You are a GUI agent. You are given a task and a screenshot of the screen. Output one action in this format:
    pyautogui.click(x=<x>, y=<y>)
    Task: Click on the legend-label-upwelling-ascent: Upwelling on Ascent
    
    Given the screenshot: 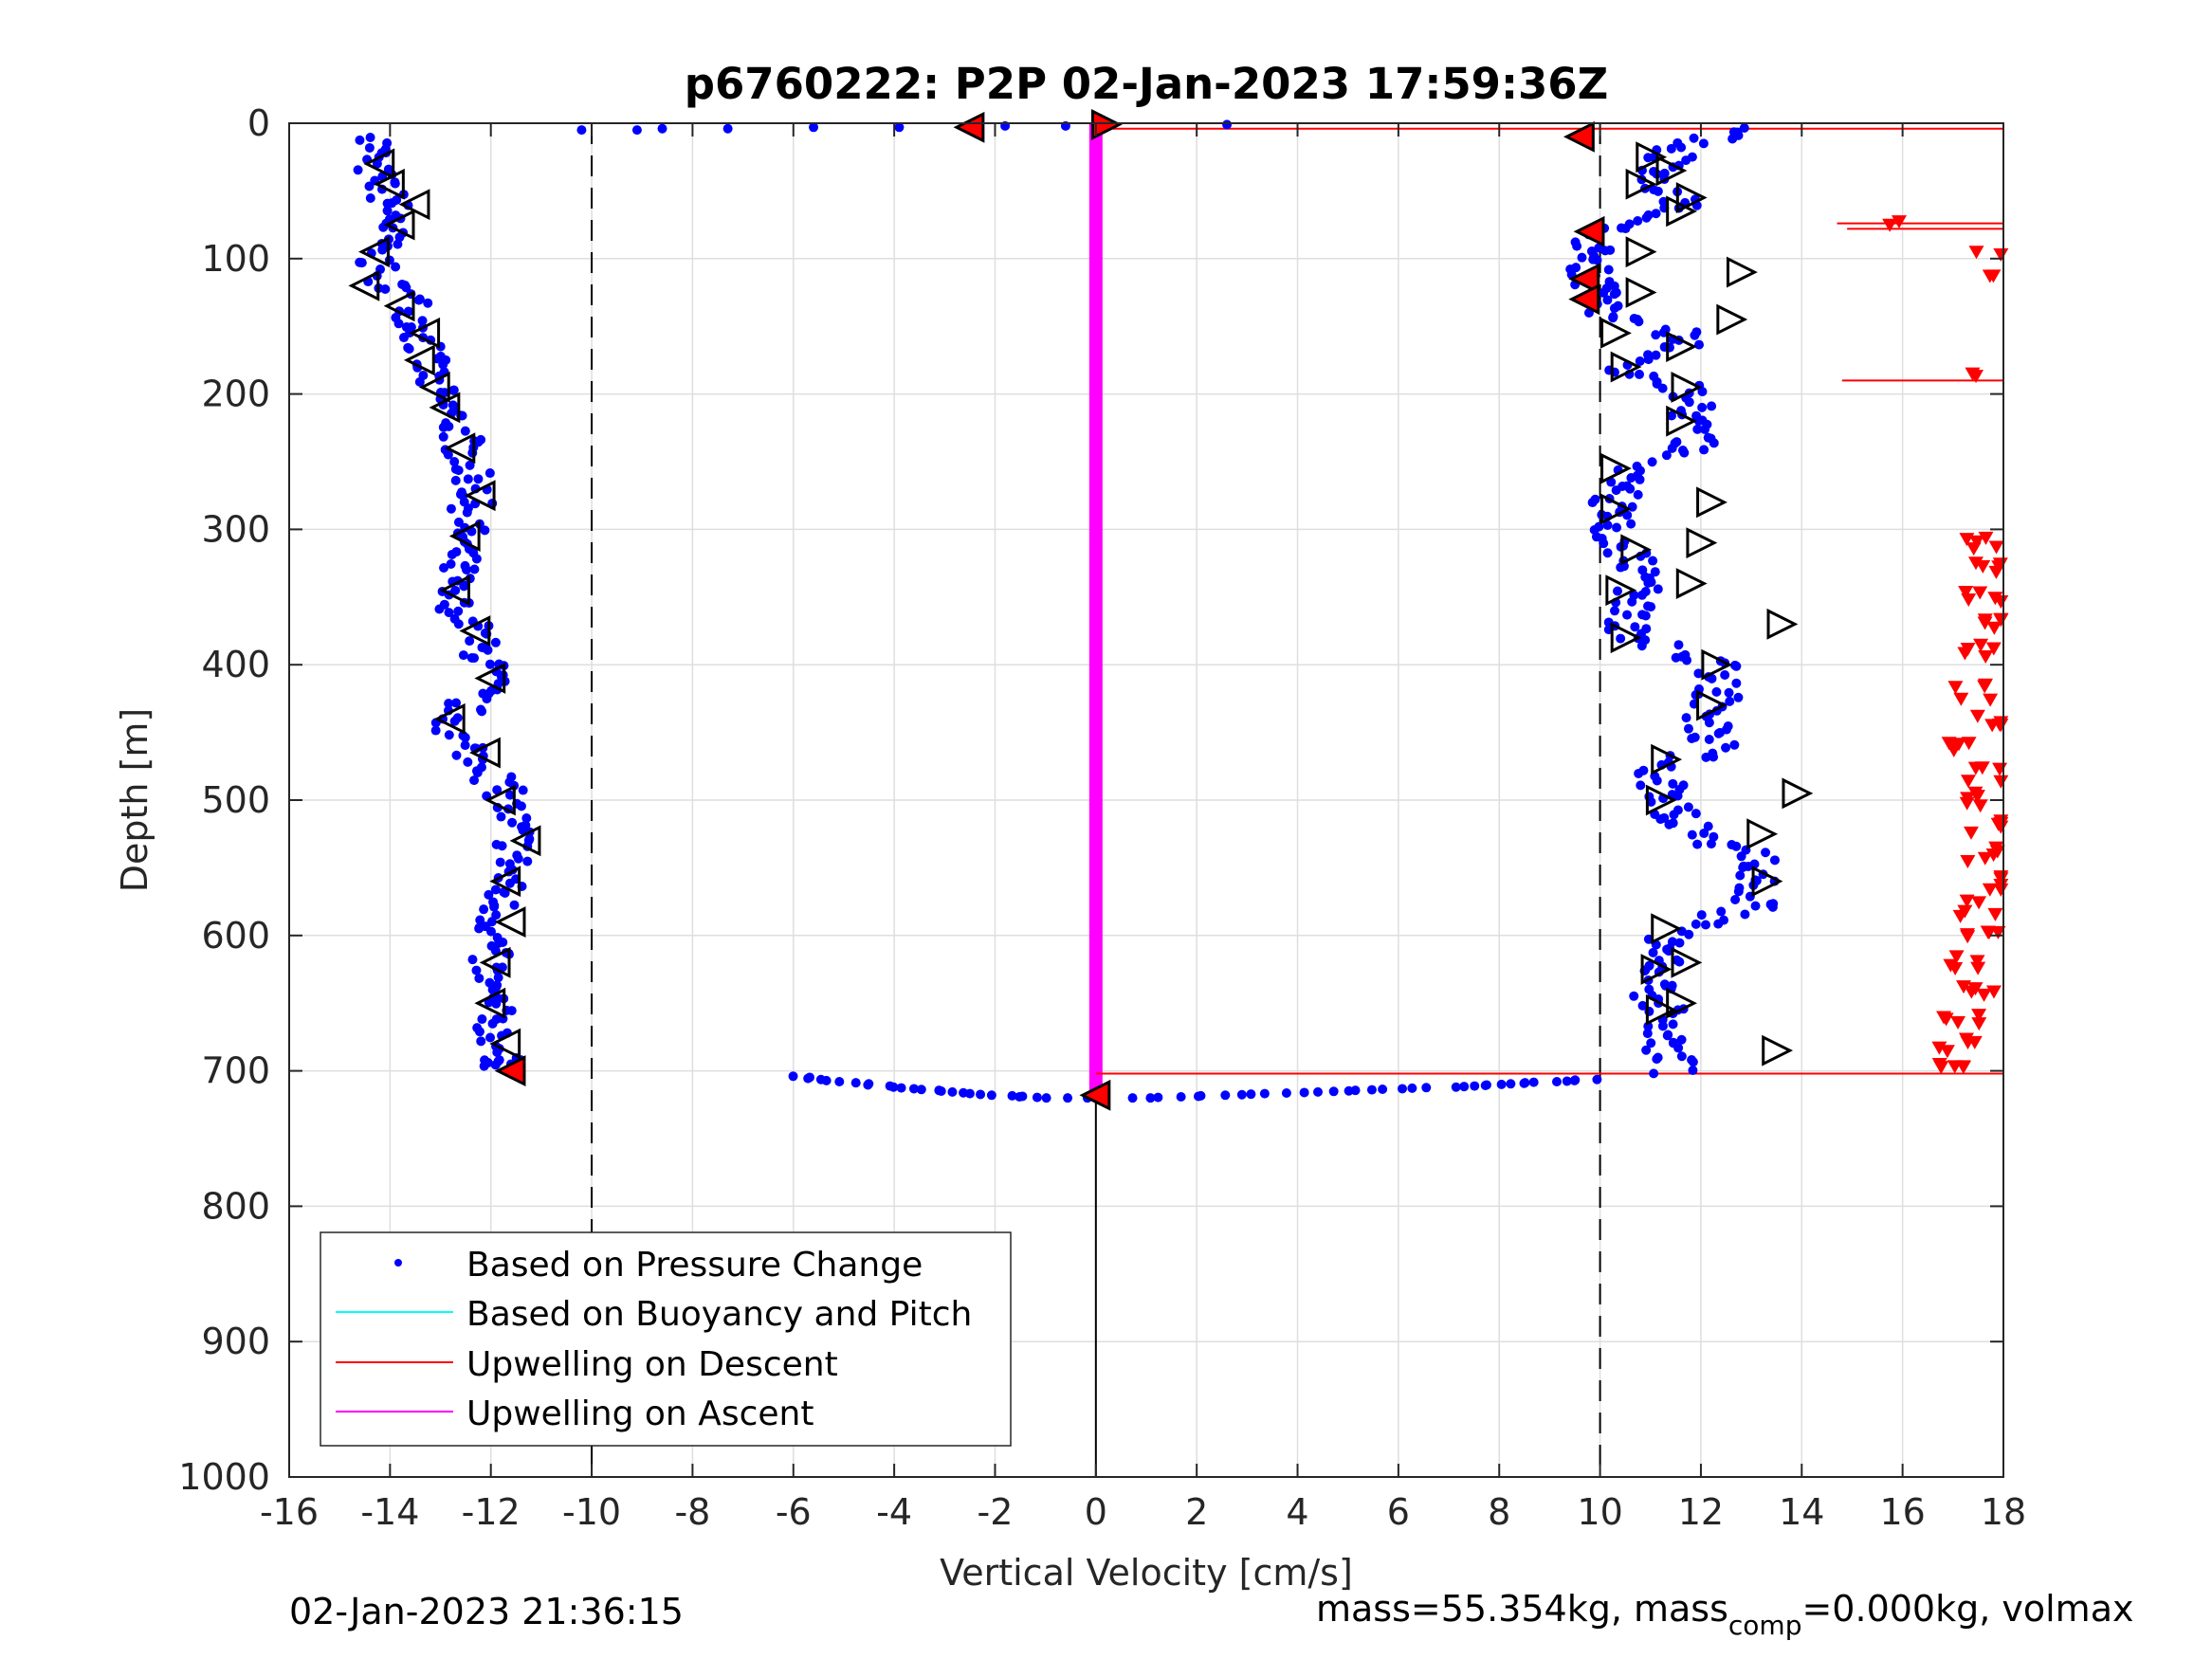 What is the action you would take?
    pyautogui.click(x=640, y=1414)
    